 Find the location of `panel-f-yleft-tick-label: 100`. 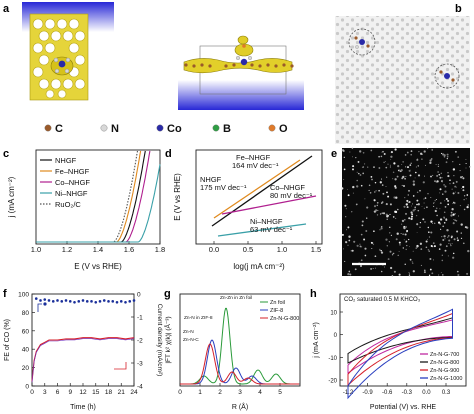

panel-f-yleft-tick-label: 100 is located at coordinates (23, 295).